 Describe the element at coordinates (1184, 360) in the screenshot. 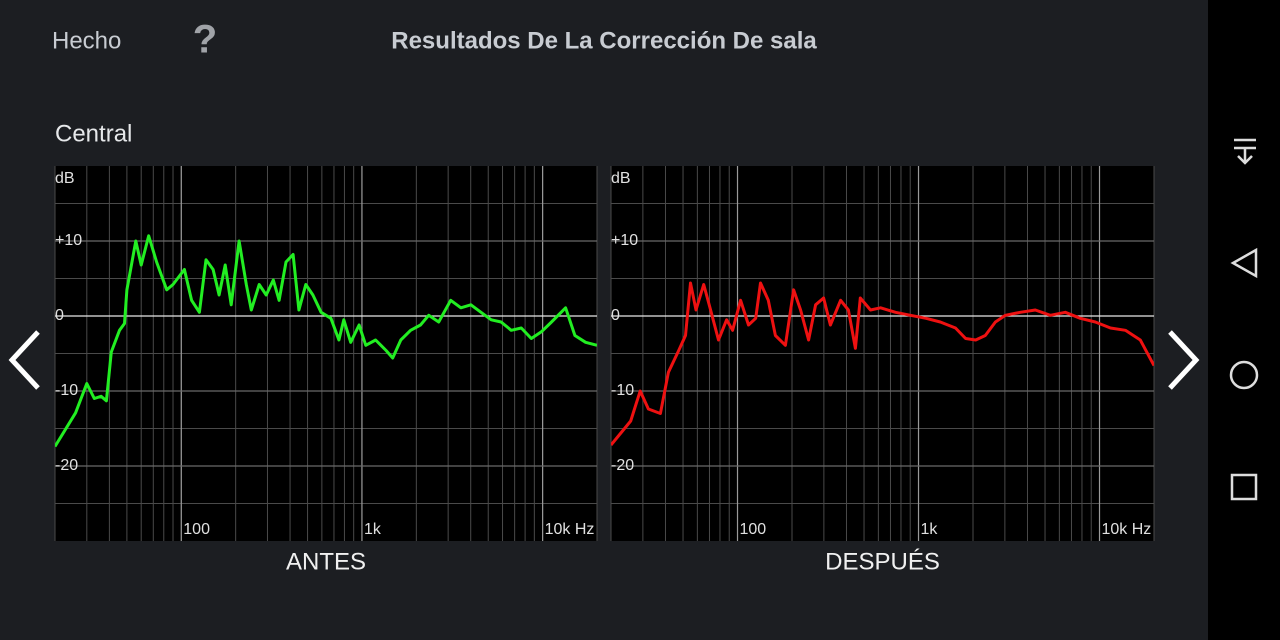

I see `next-arrow` at that location.